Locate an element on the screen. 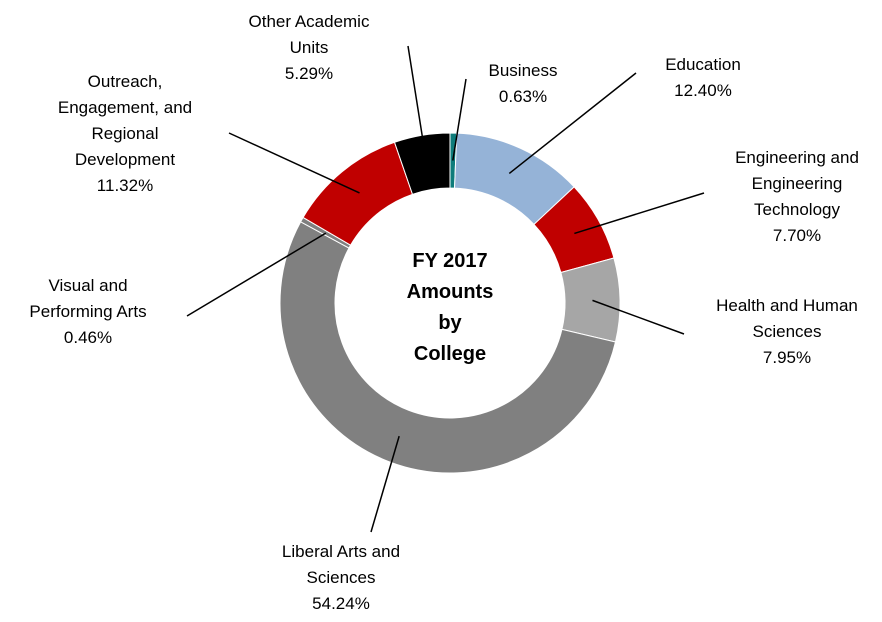  slice-label-engineering-and-engineering-technology-3: Technology is located at coordinates (797, 209).